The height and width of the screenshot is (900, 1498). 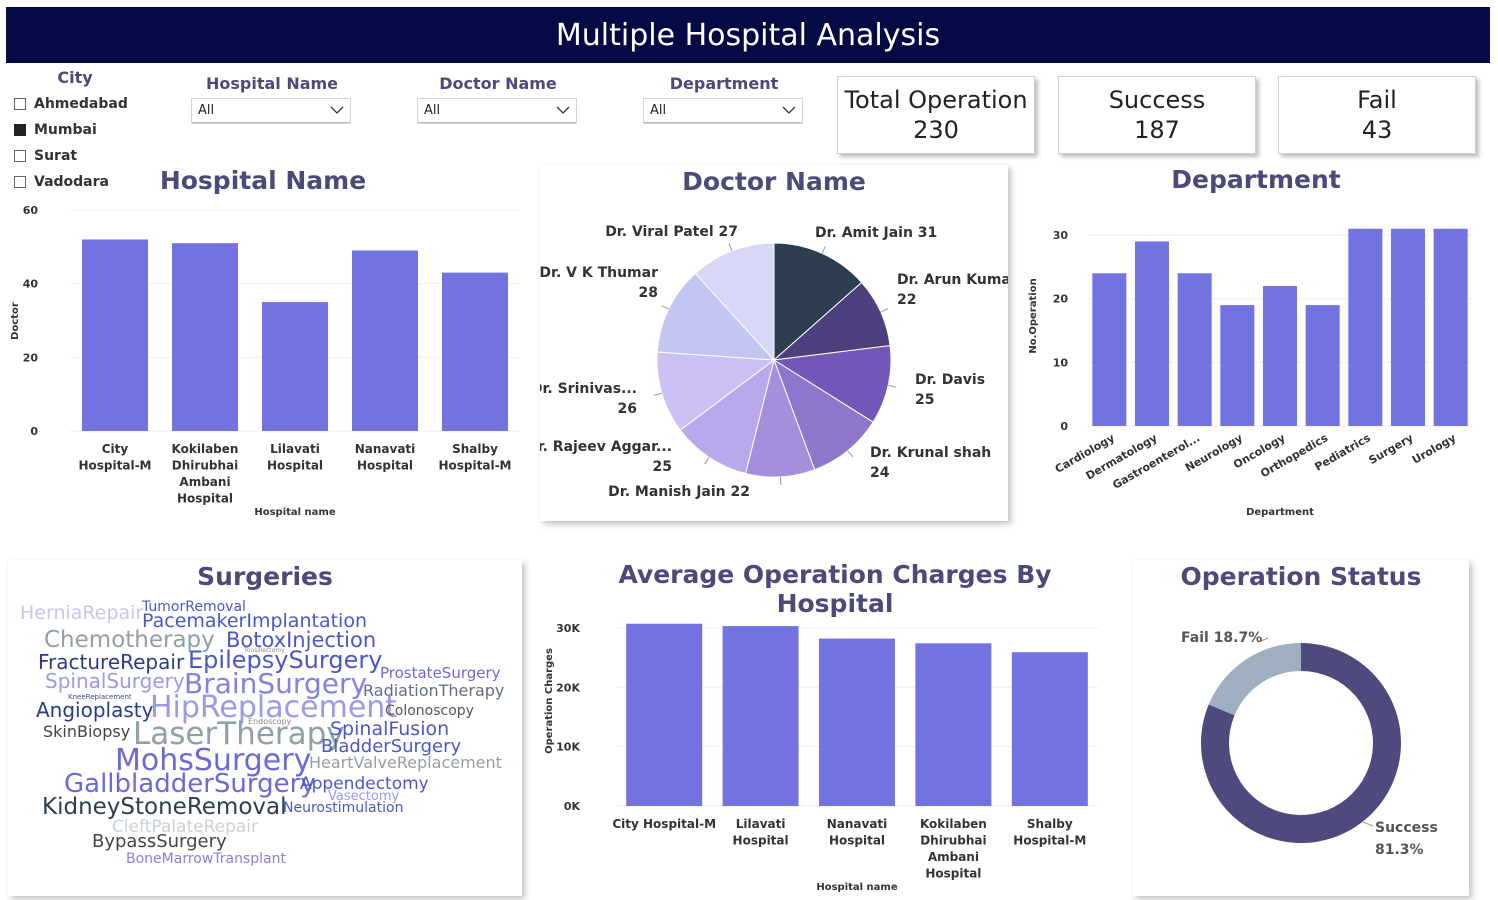 I want to click on city-option-ahmedabad: Ahmedabad, so click(x=79, y=104).